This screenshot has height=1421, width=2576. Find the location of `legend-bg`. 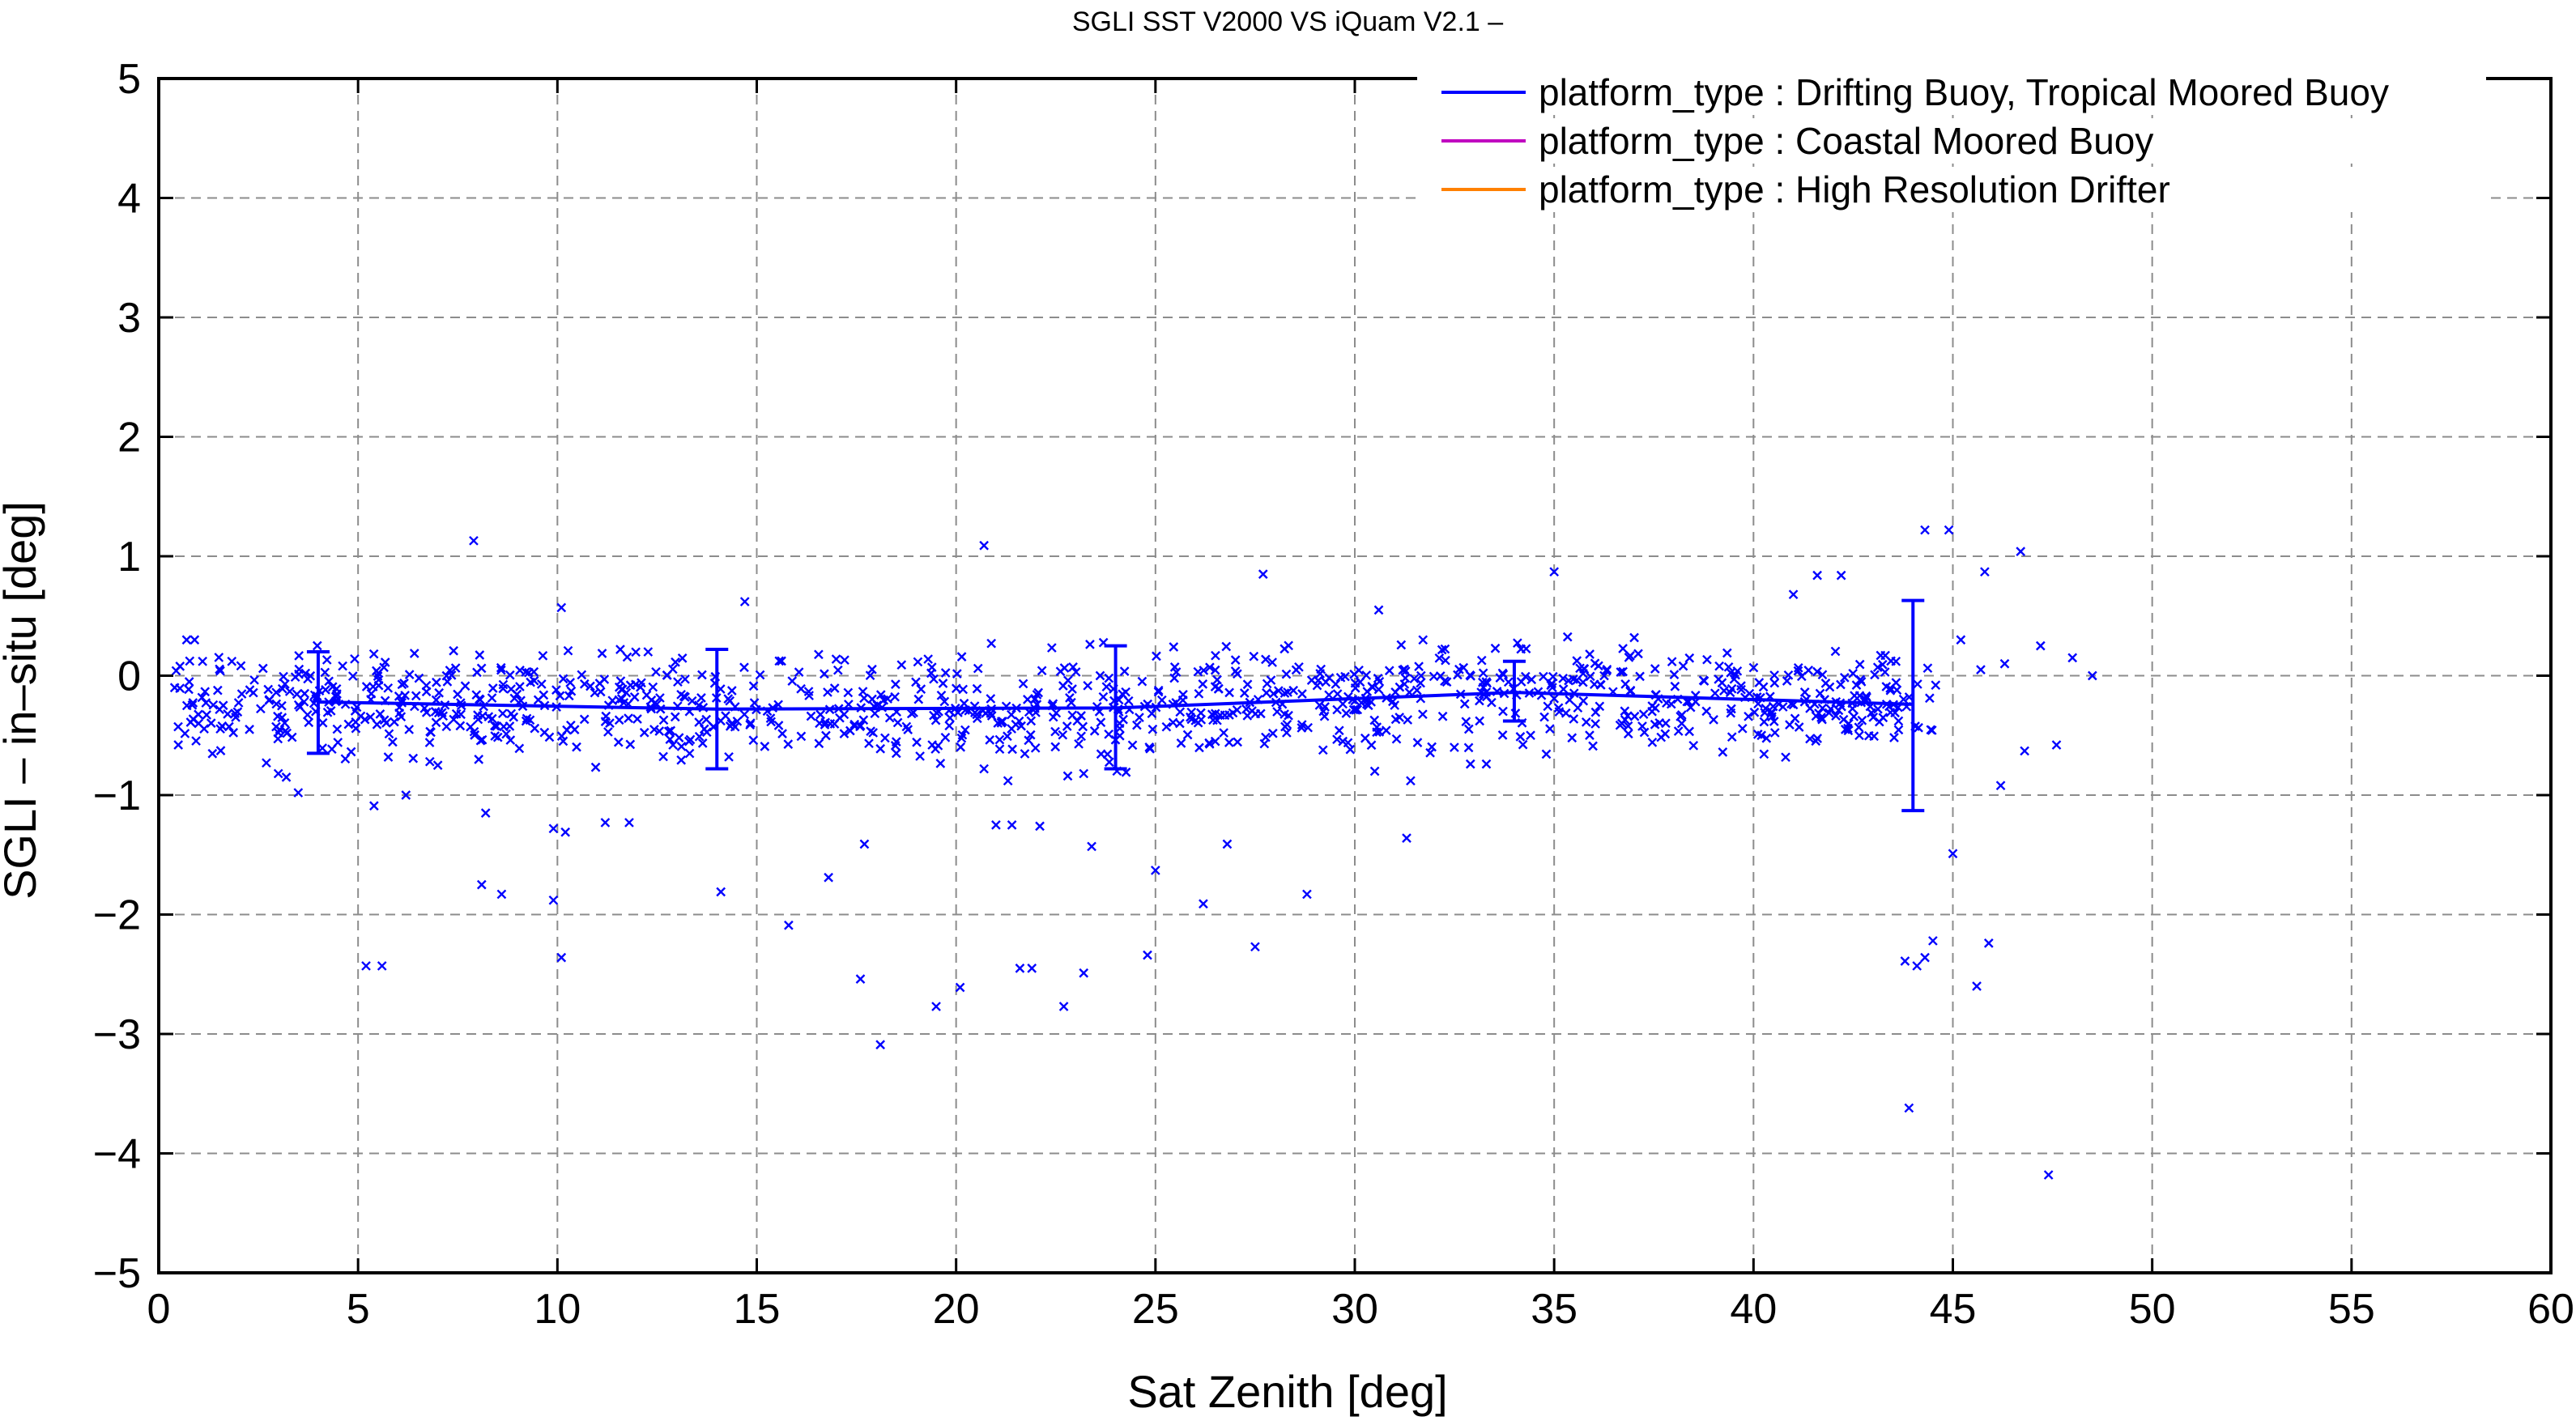

legend-bg is located at coordinates (1951, 141).